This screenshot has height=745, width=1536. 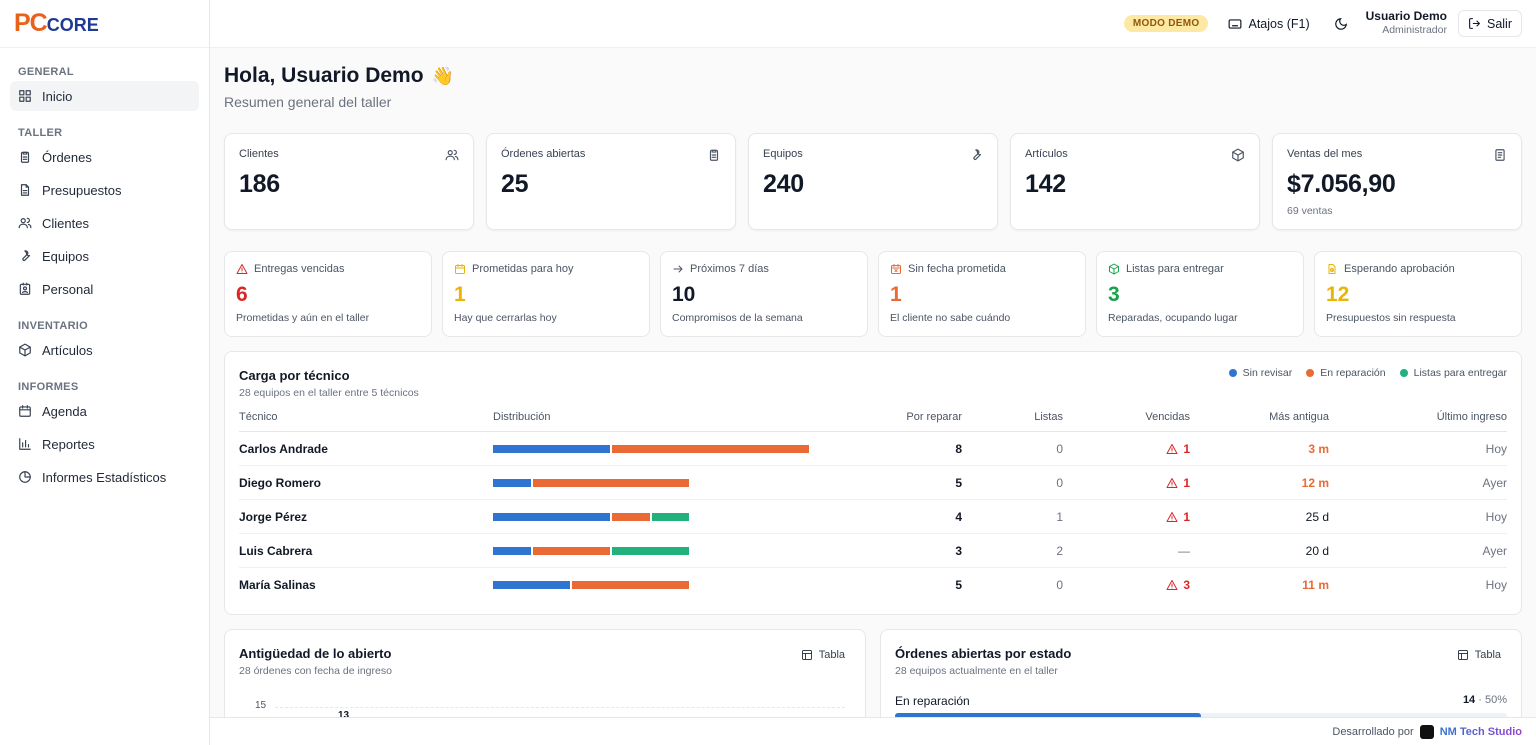 I want to click on table-row: Diego Romero 5 0 1 12 m Ayer, so click(x=873, y=483).